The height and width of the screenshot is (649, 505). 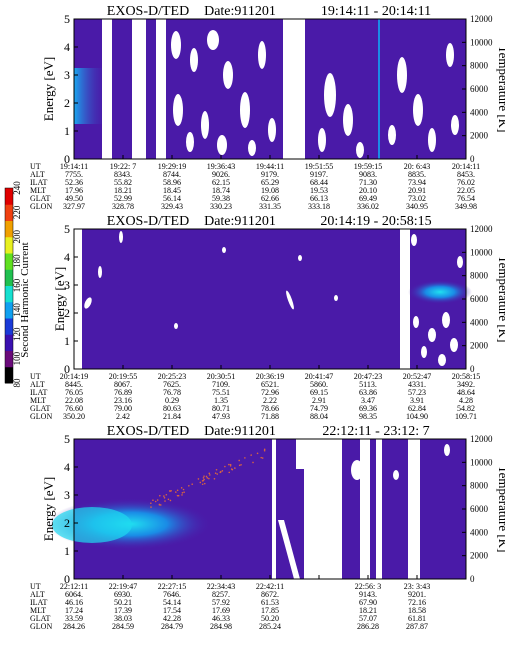 I want to click on orbit-cell: 18.21, so click(x=368, y=610).